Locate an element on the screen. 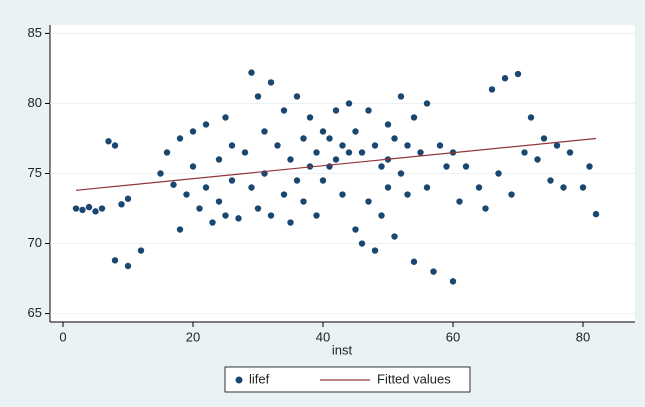 This screenshot has width=645, height=407. x-tick-label: 20 is located at coordinates (193, 336).